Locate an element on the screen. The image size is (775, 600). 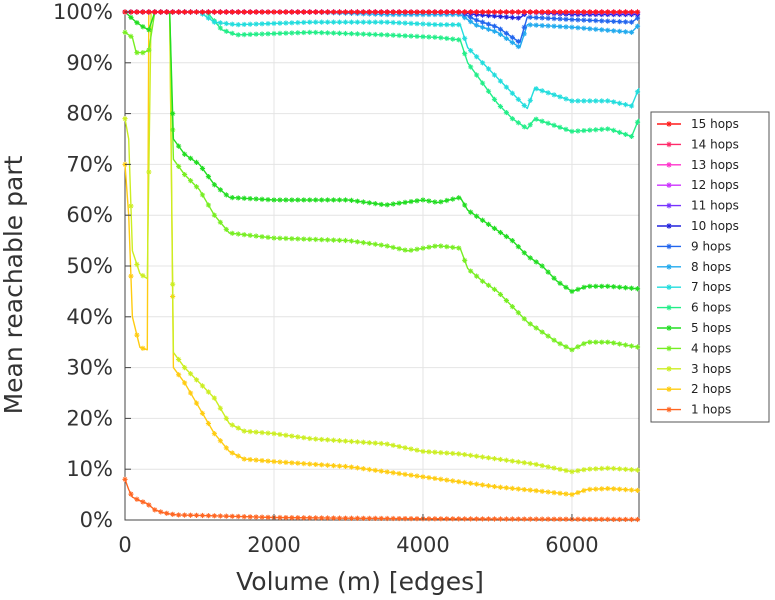
legend-entry: 5 hops is located at coordinates (694, 328).